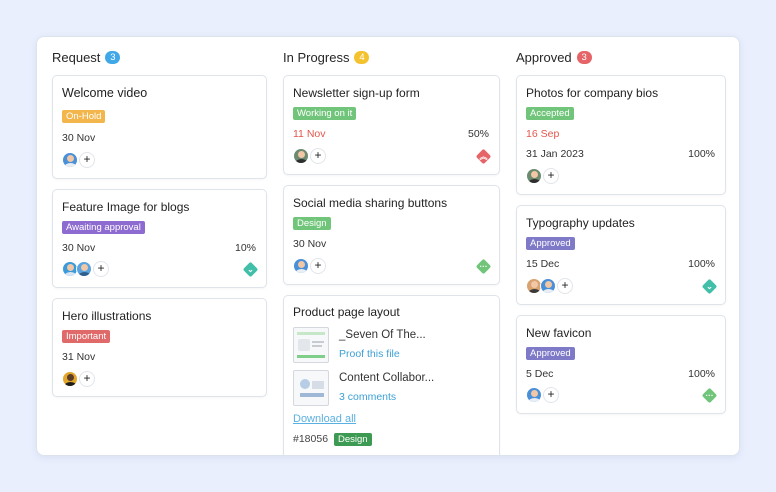 The width and height of the screenshot is (776, 492). What do you see at coordinates (478, 134) in the screenshot?
I see `progress-percent: 50%` at bounding box center [478, 134].